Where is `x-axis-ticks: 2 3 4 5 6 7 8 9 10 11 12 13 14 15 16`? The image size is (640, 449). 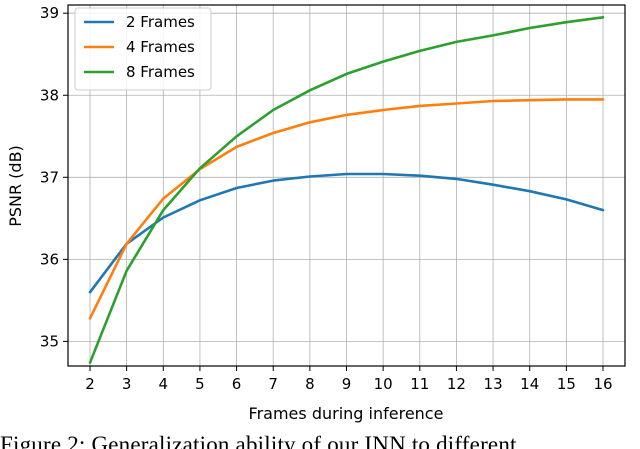 x-axis-ticks: 2 3 4 5 6 7 8 9 10 11 12 13 14 15 16 is located at coordinates (349, 379).